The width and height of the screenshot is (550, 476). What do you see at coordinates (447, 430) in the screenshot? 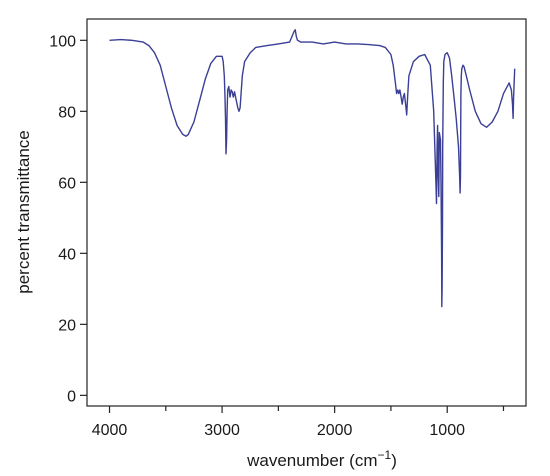
I see `x-tick-label: 1000` at bounding box center [447, 430].